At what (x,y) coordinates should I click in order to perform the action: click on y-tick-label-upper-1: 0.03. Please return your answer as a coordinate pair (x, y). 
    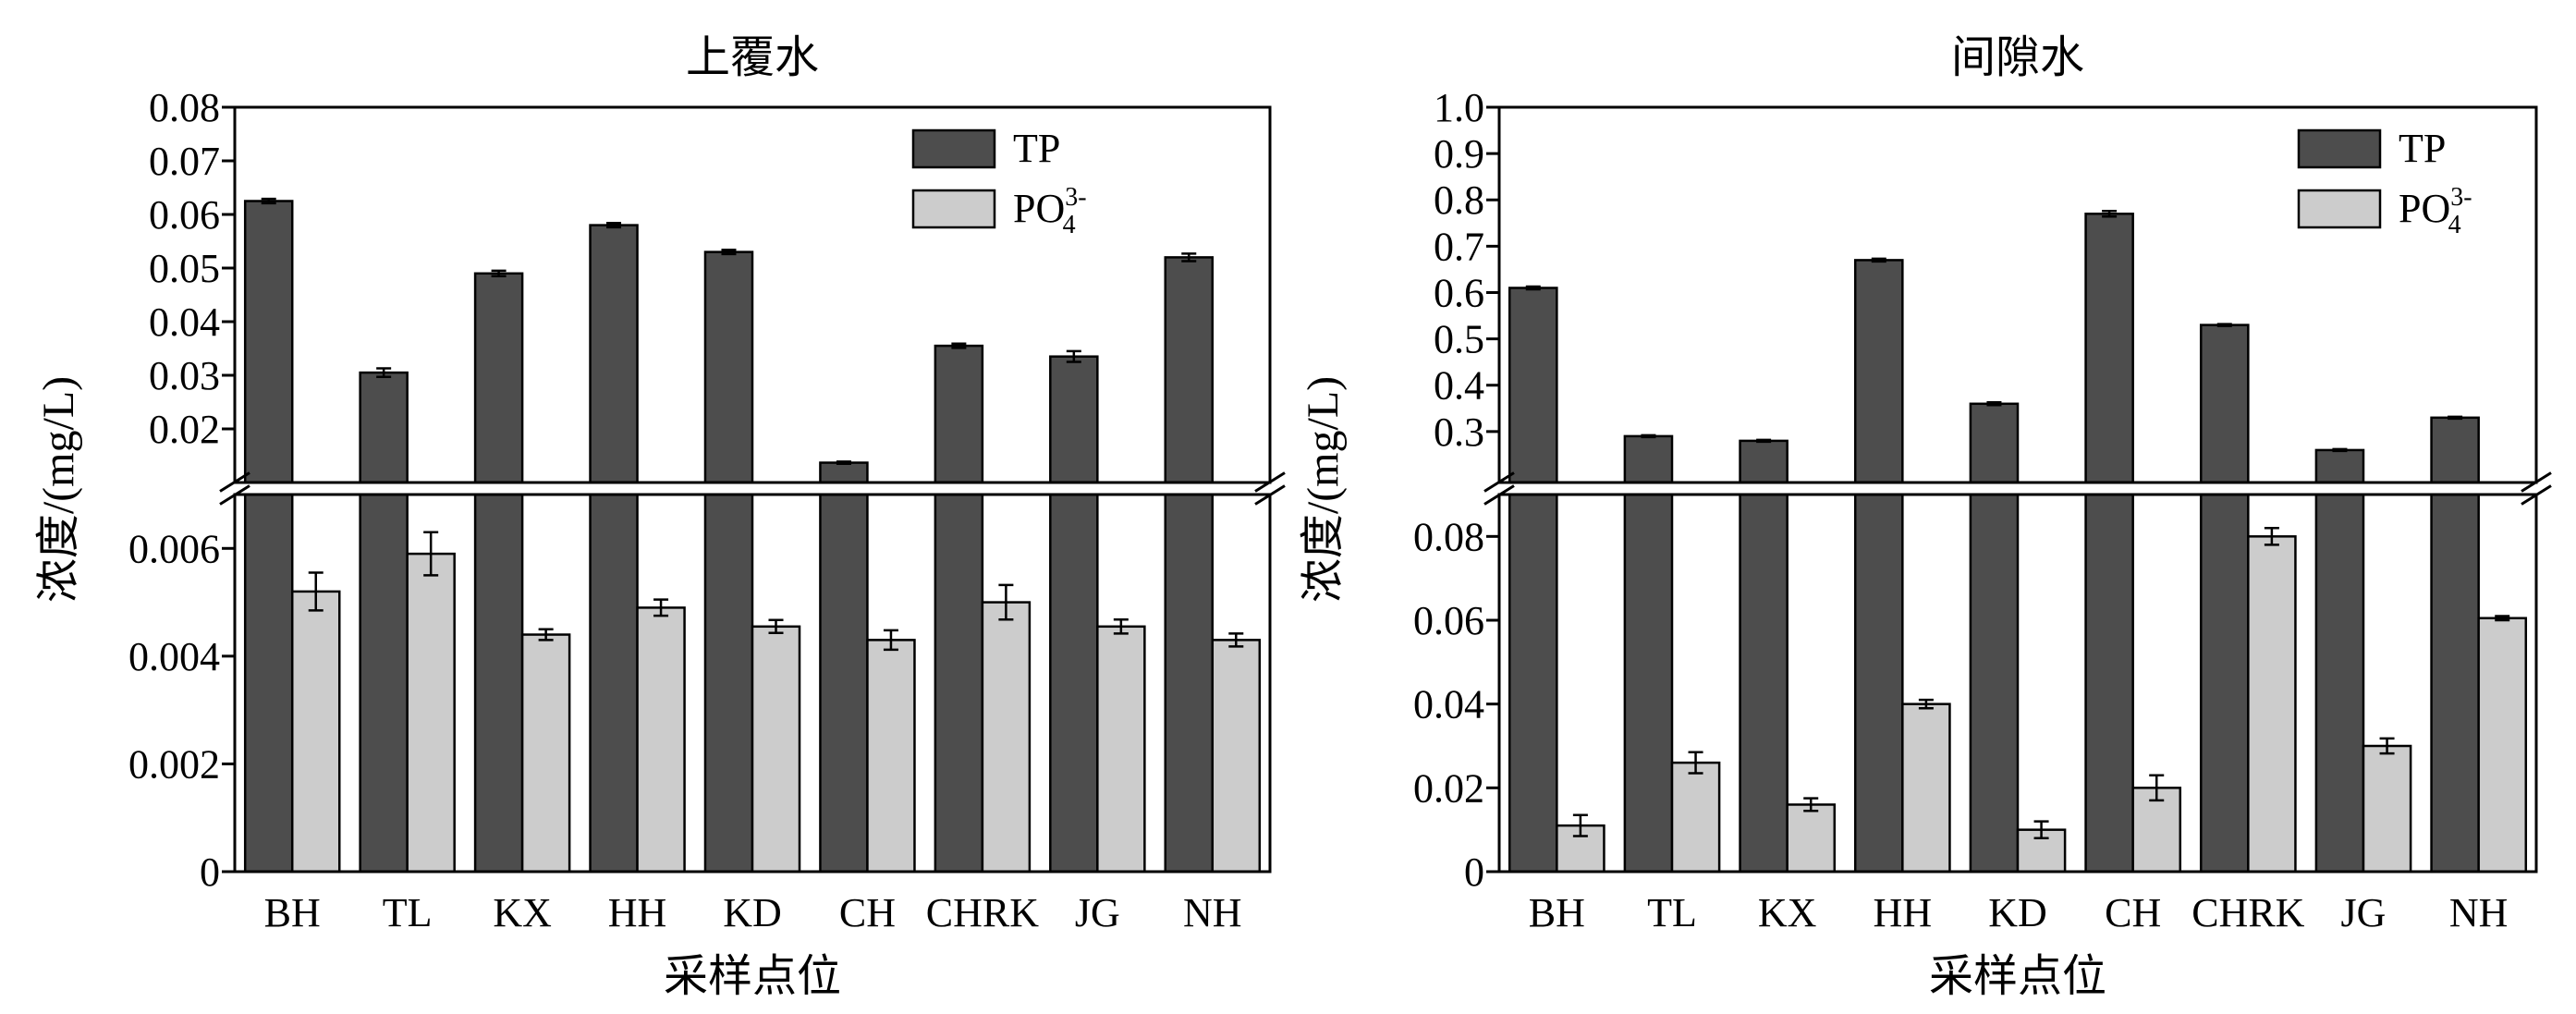
    Looking at the image, I should click on (184, 375).